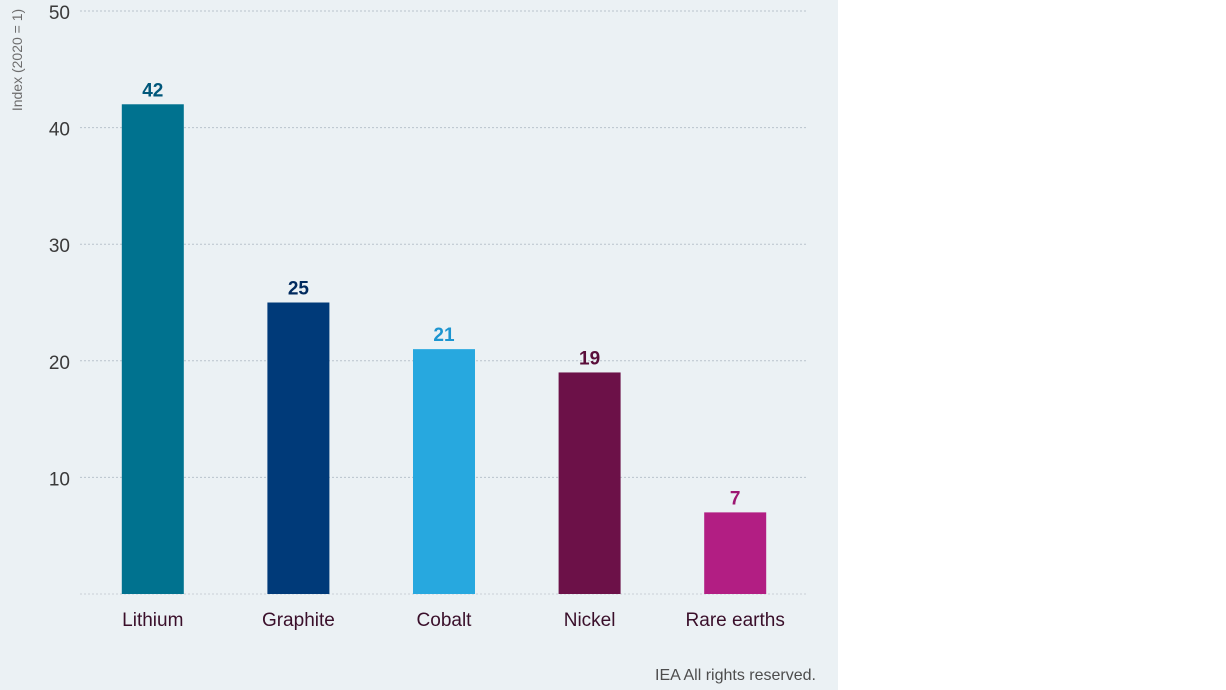 The image size is (1226, 690). I want to click on x-tick-label: Lithium, so click(152, 620).